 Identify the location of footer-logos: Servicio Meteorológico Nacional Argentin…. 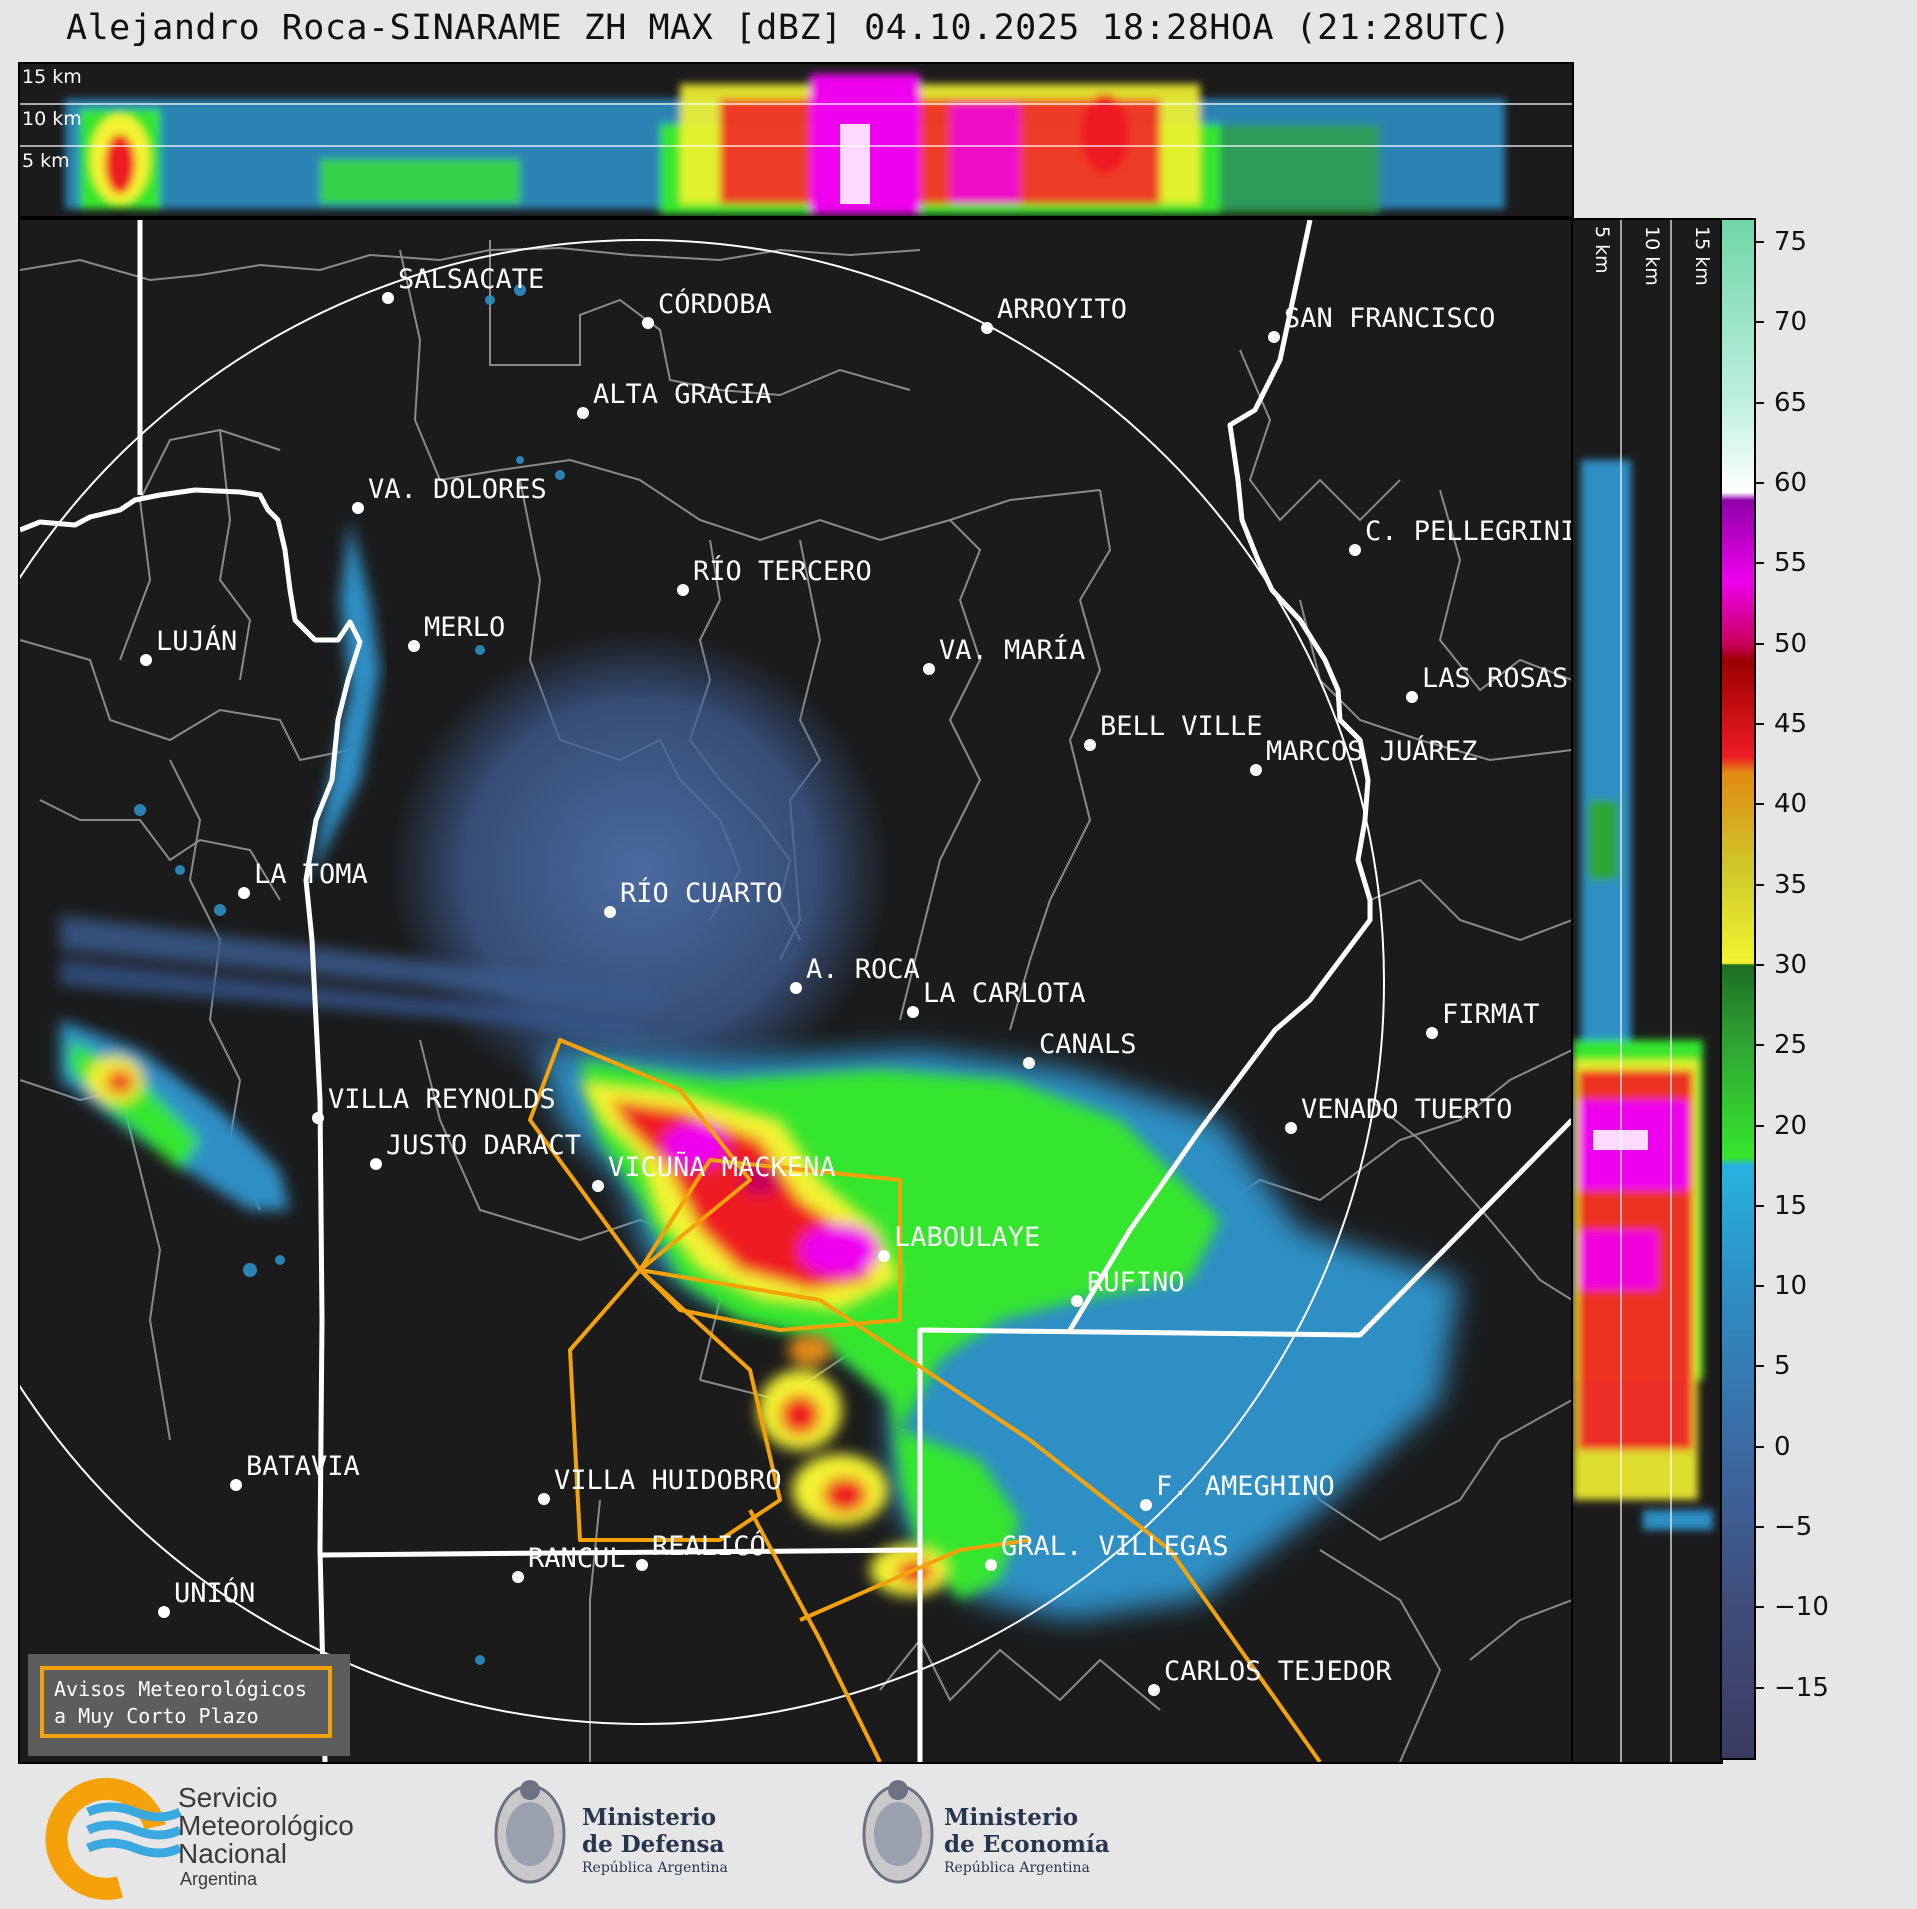
(958, 1835).